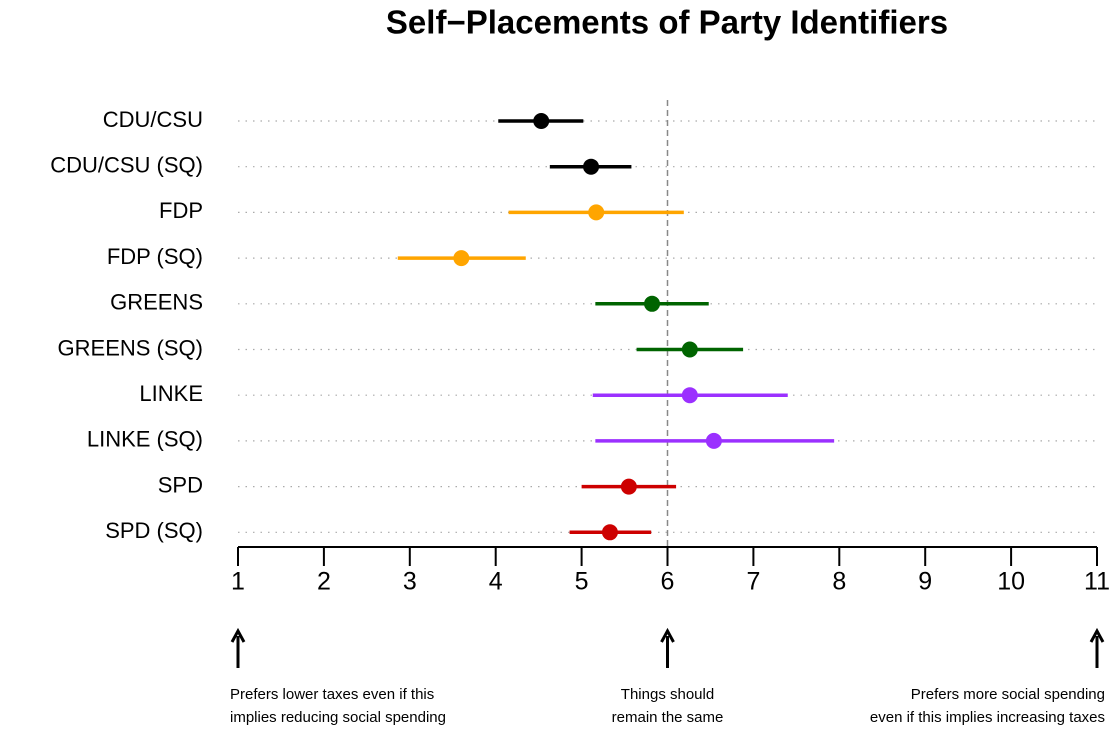 The height and width of the screenshot is (732, 1117). Describe the element at coordinates (154, 530) in the screenshot. I see `y-tick-label: SPD (SQ)` at that location.